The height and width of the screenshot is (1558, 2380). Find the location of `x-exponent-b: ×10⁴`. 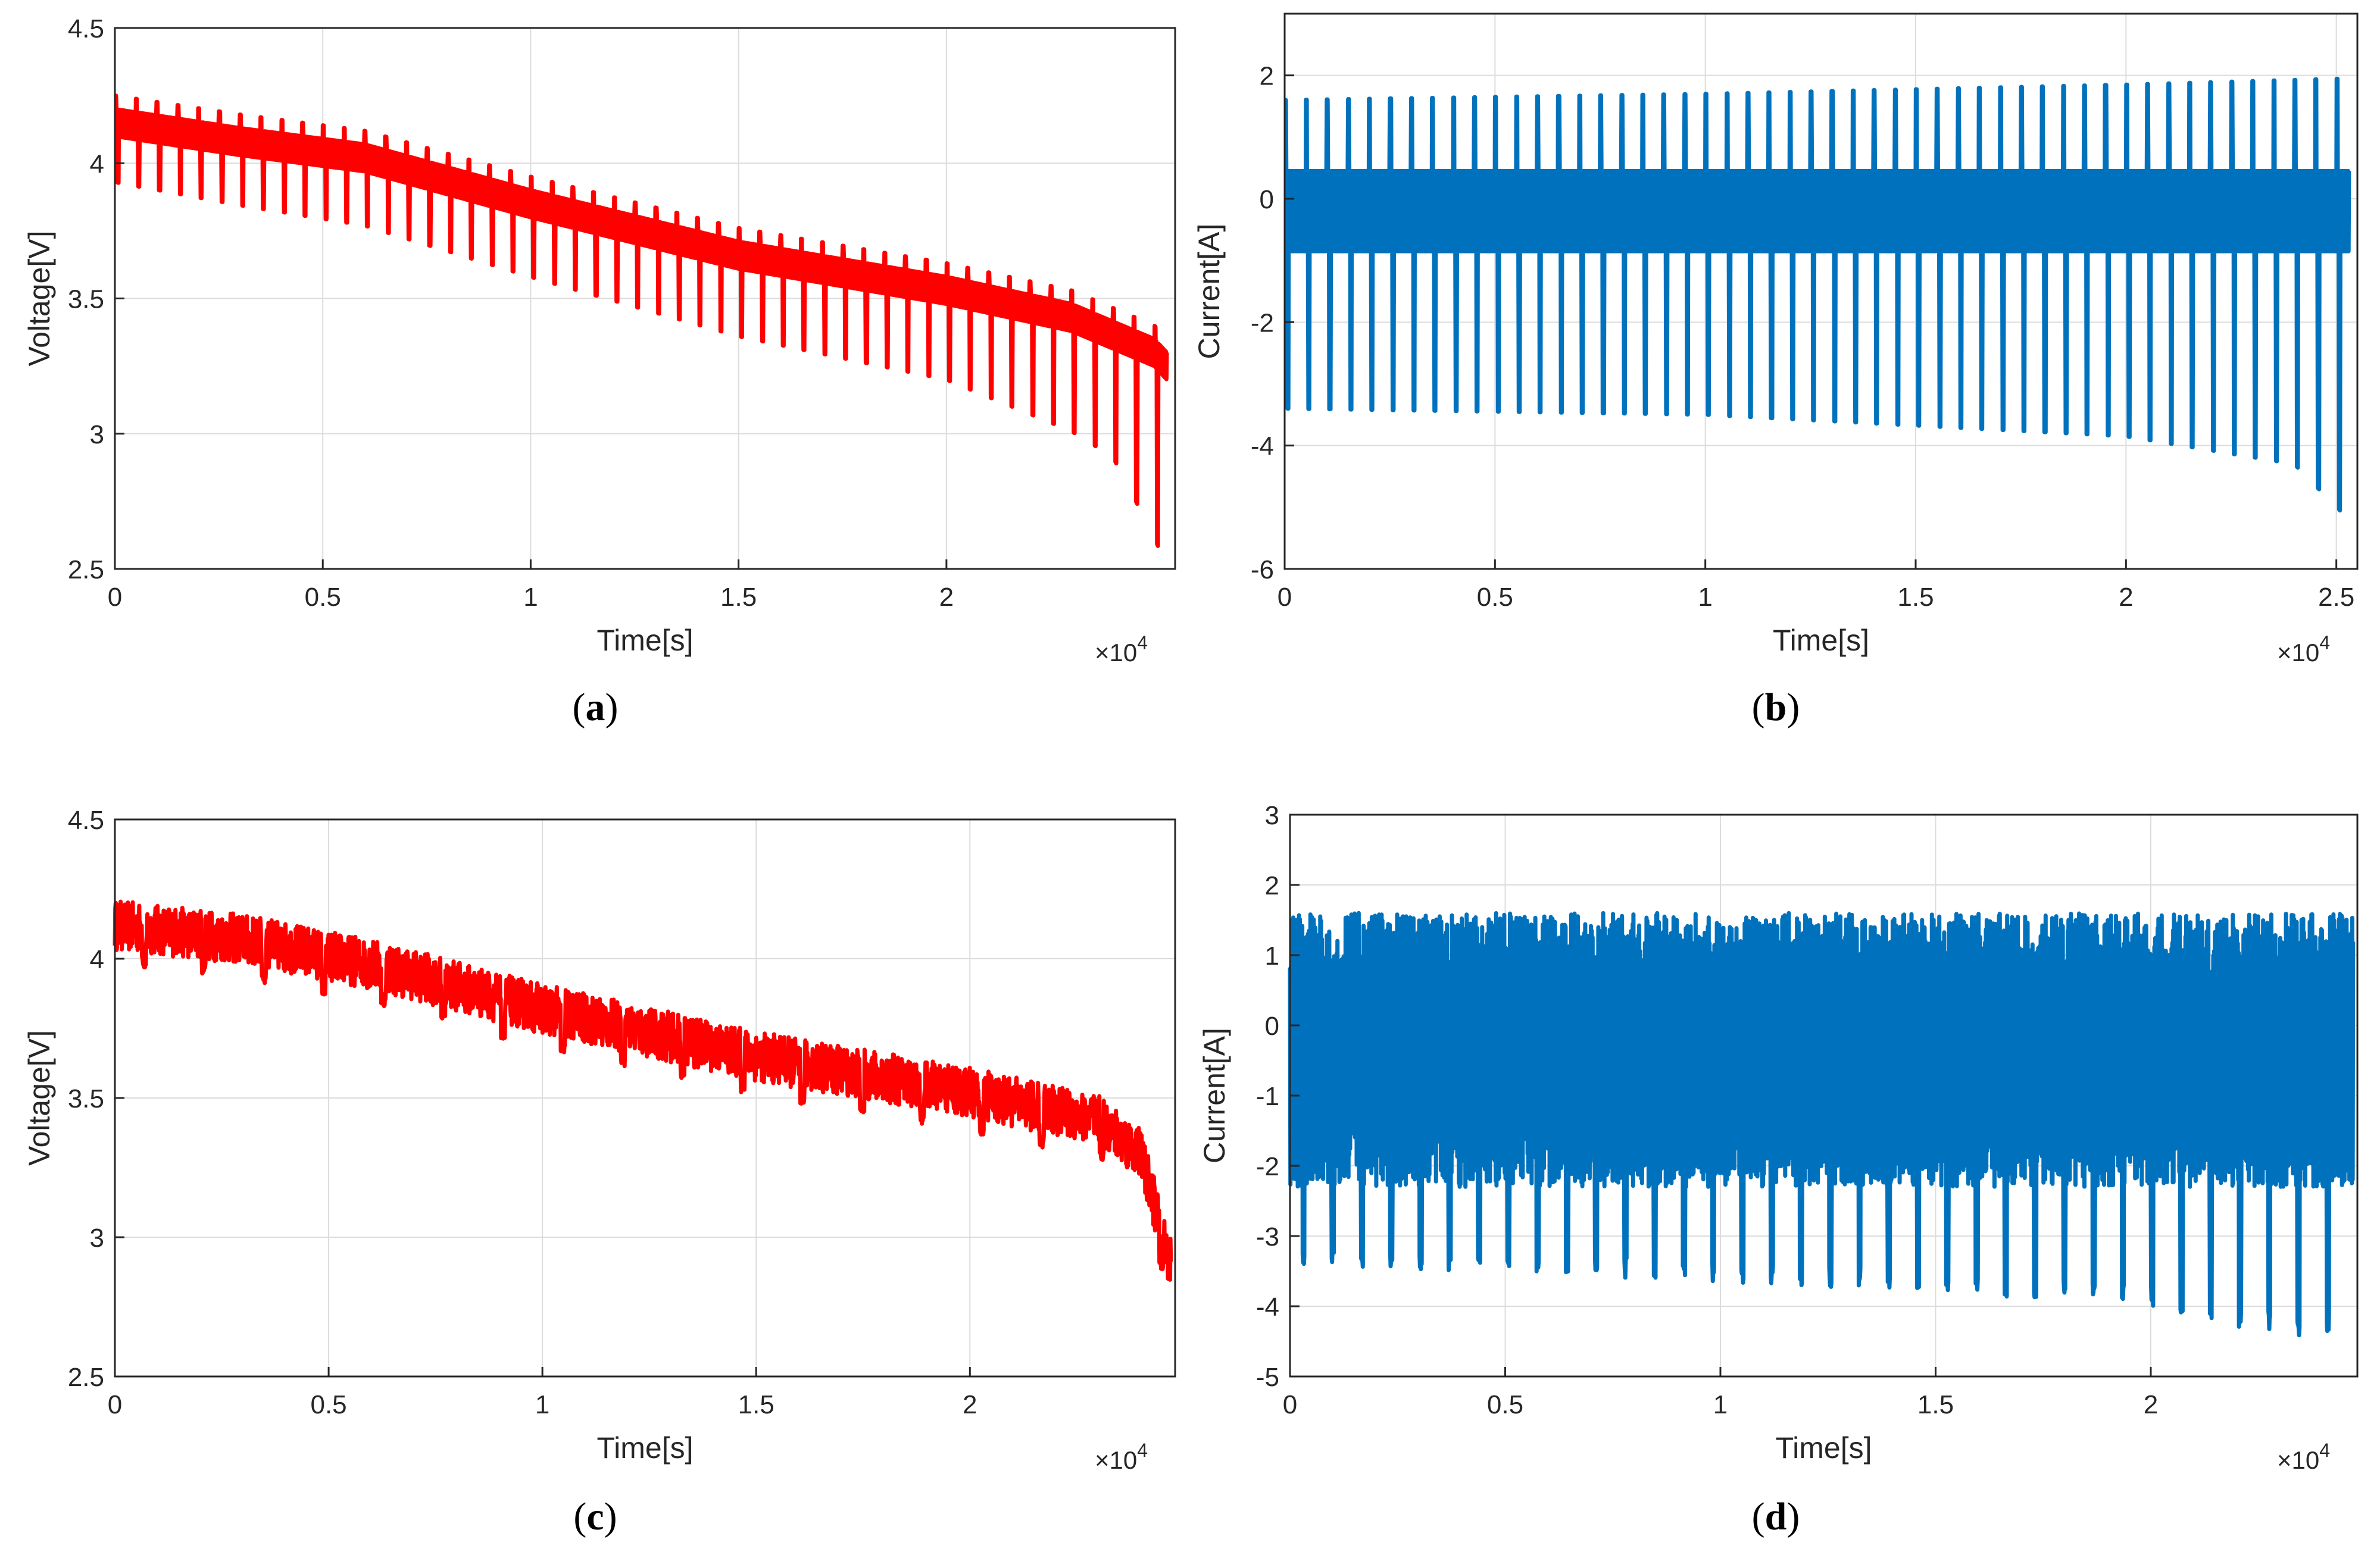

x-exponent-b: ×10⁴ is located at coordinates (2303, 649).